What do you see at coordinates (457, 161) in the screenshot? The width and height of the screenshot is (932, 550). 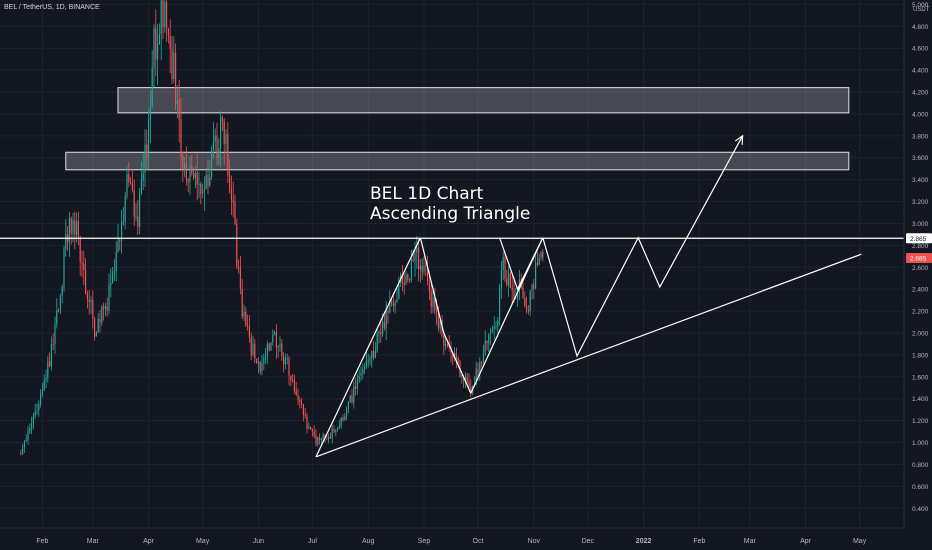 I see `zone-resistance-lower` at bounding box center [457, 161].